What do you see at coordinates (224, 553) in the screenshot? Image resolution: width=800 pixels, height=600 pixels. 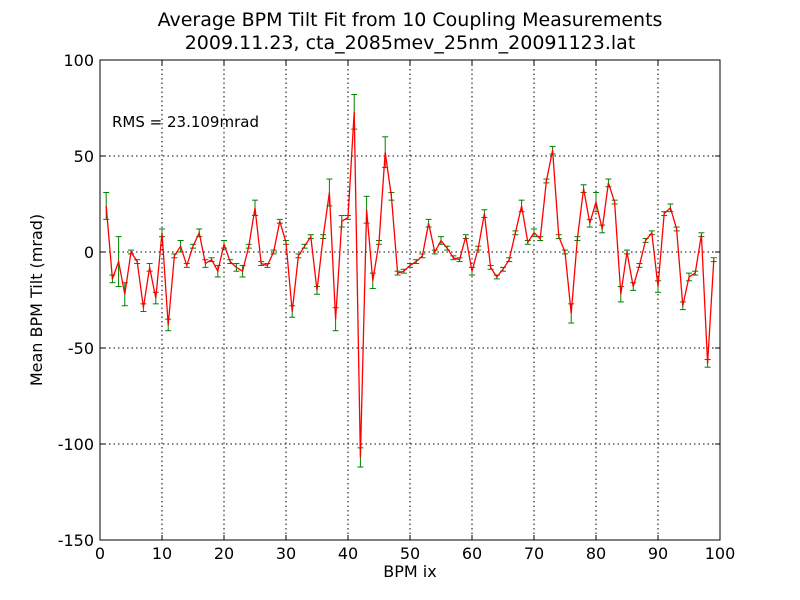 I see `x-tick-label: 20` at bounding box center [224, 553].